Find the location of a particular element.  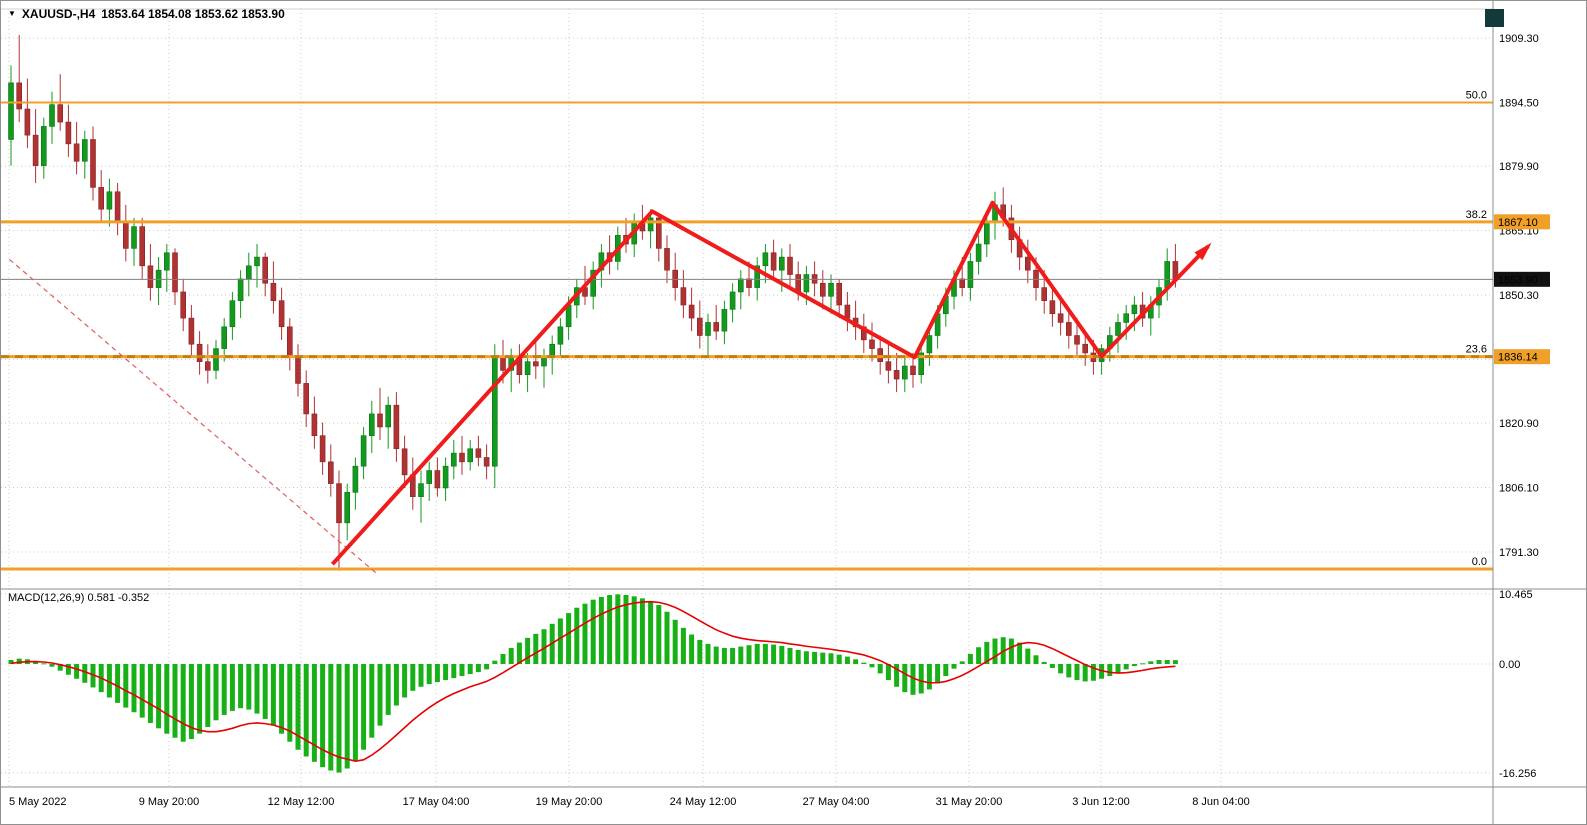

price-badges: 1867.10 1853.90 1836.14 is located at coordinates (1522, 289).